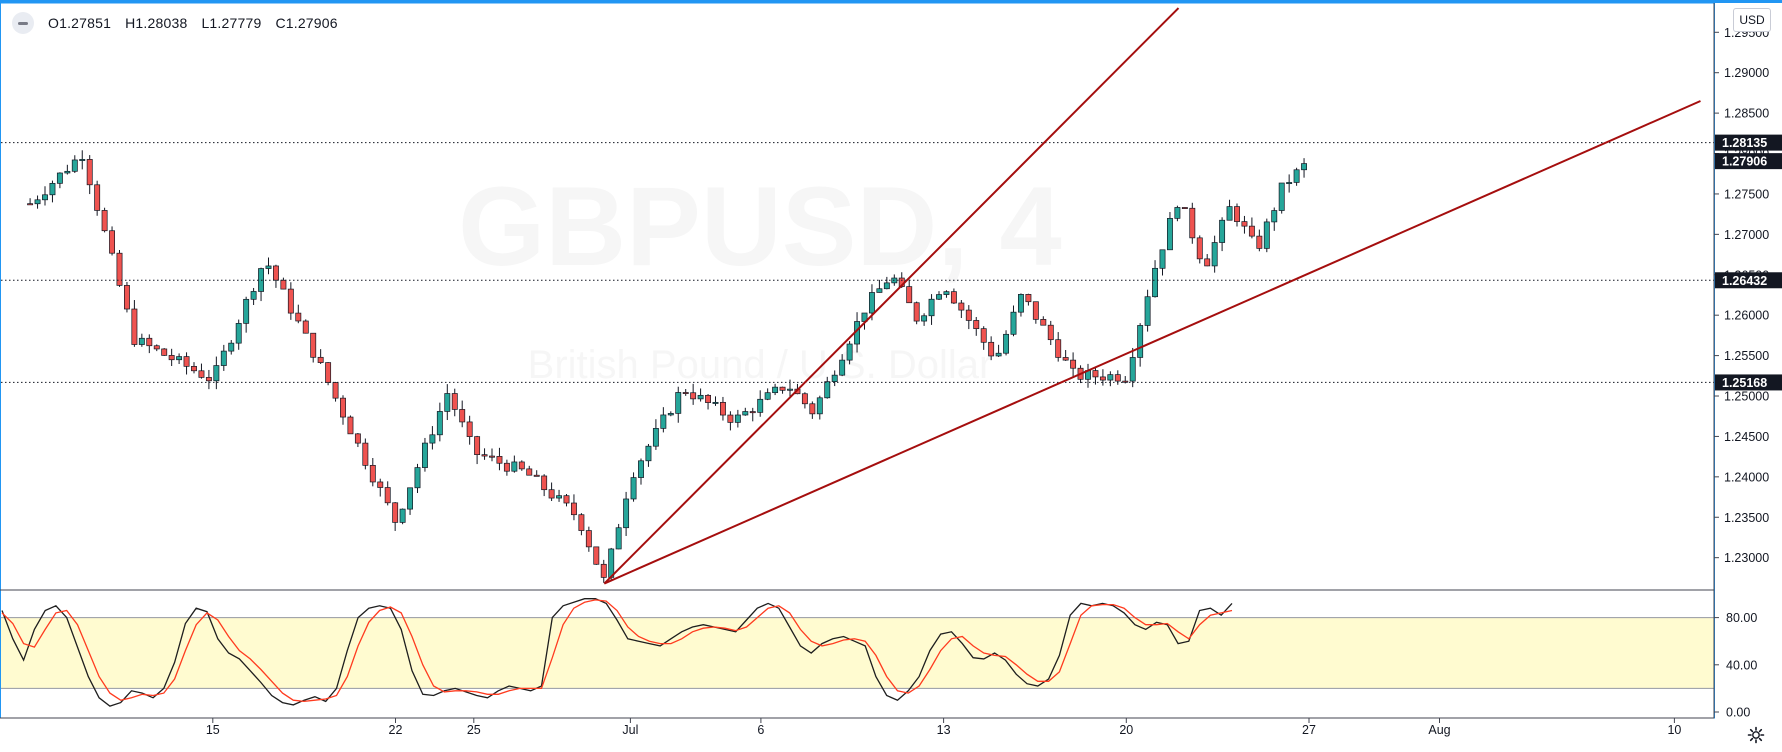  Describe the element at coordinates (23, 23) in the screenshot. I see `collapse-legend-button` at that location.